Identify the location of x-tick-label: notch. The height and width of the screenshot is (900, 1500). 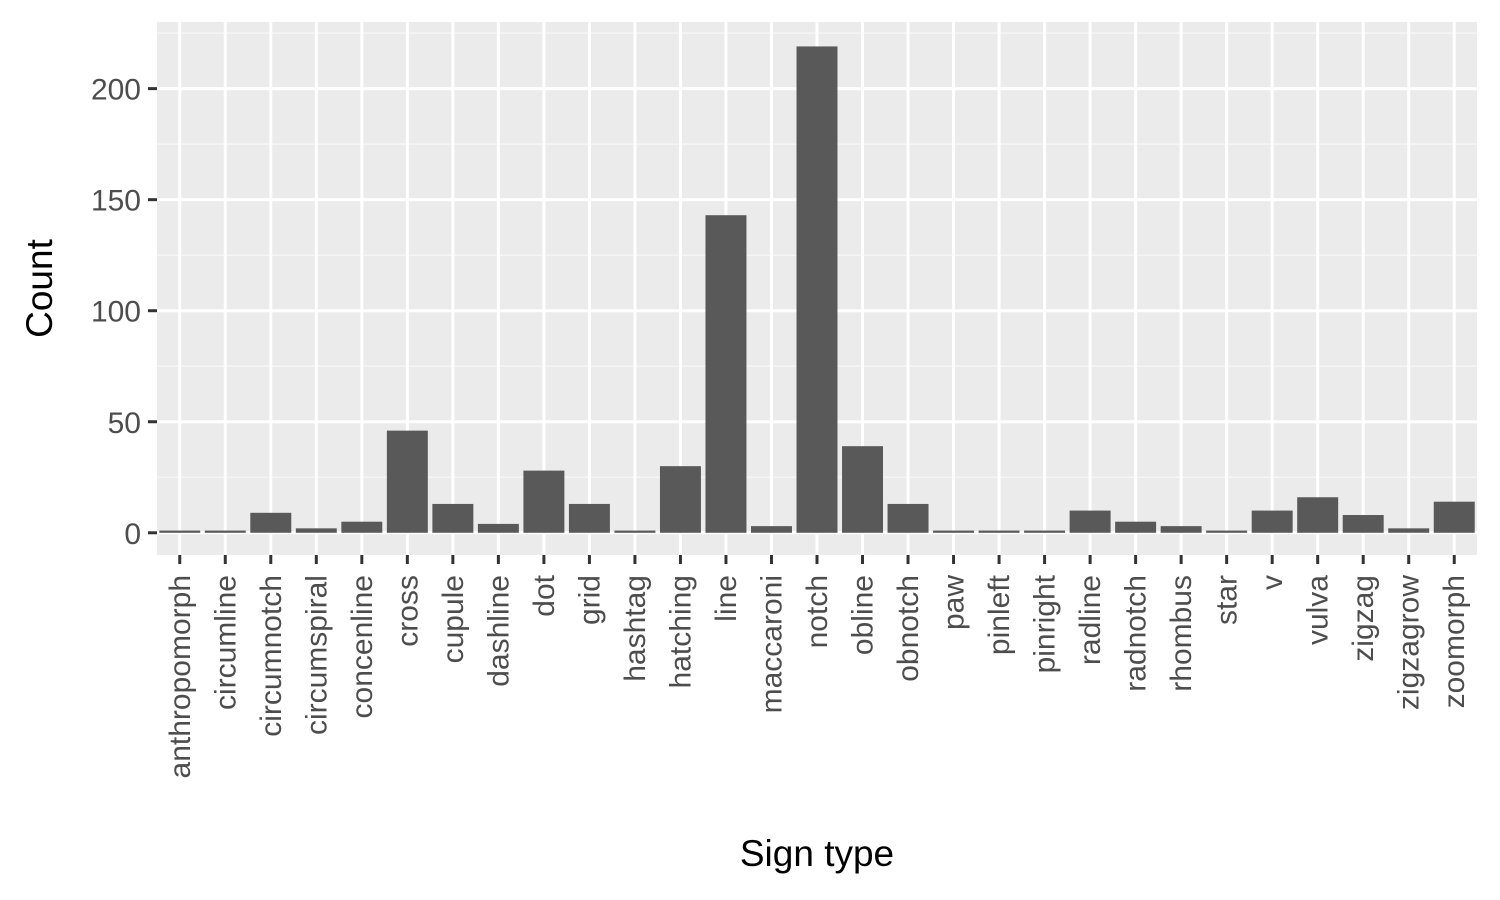
(817, 611).